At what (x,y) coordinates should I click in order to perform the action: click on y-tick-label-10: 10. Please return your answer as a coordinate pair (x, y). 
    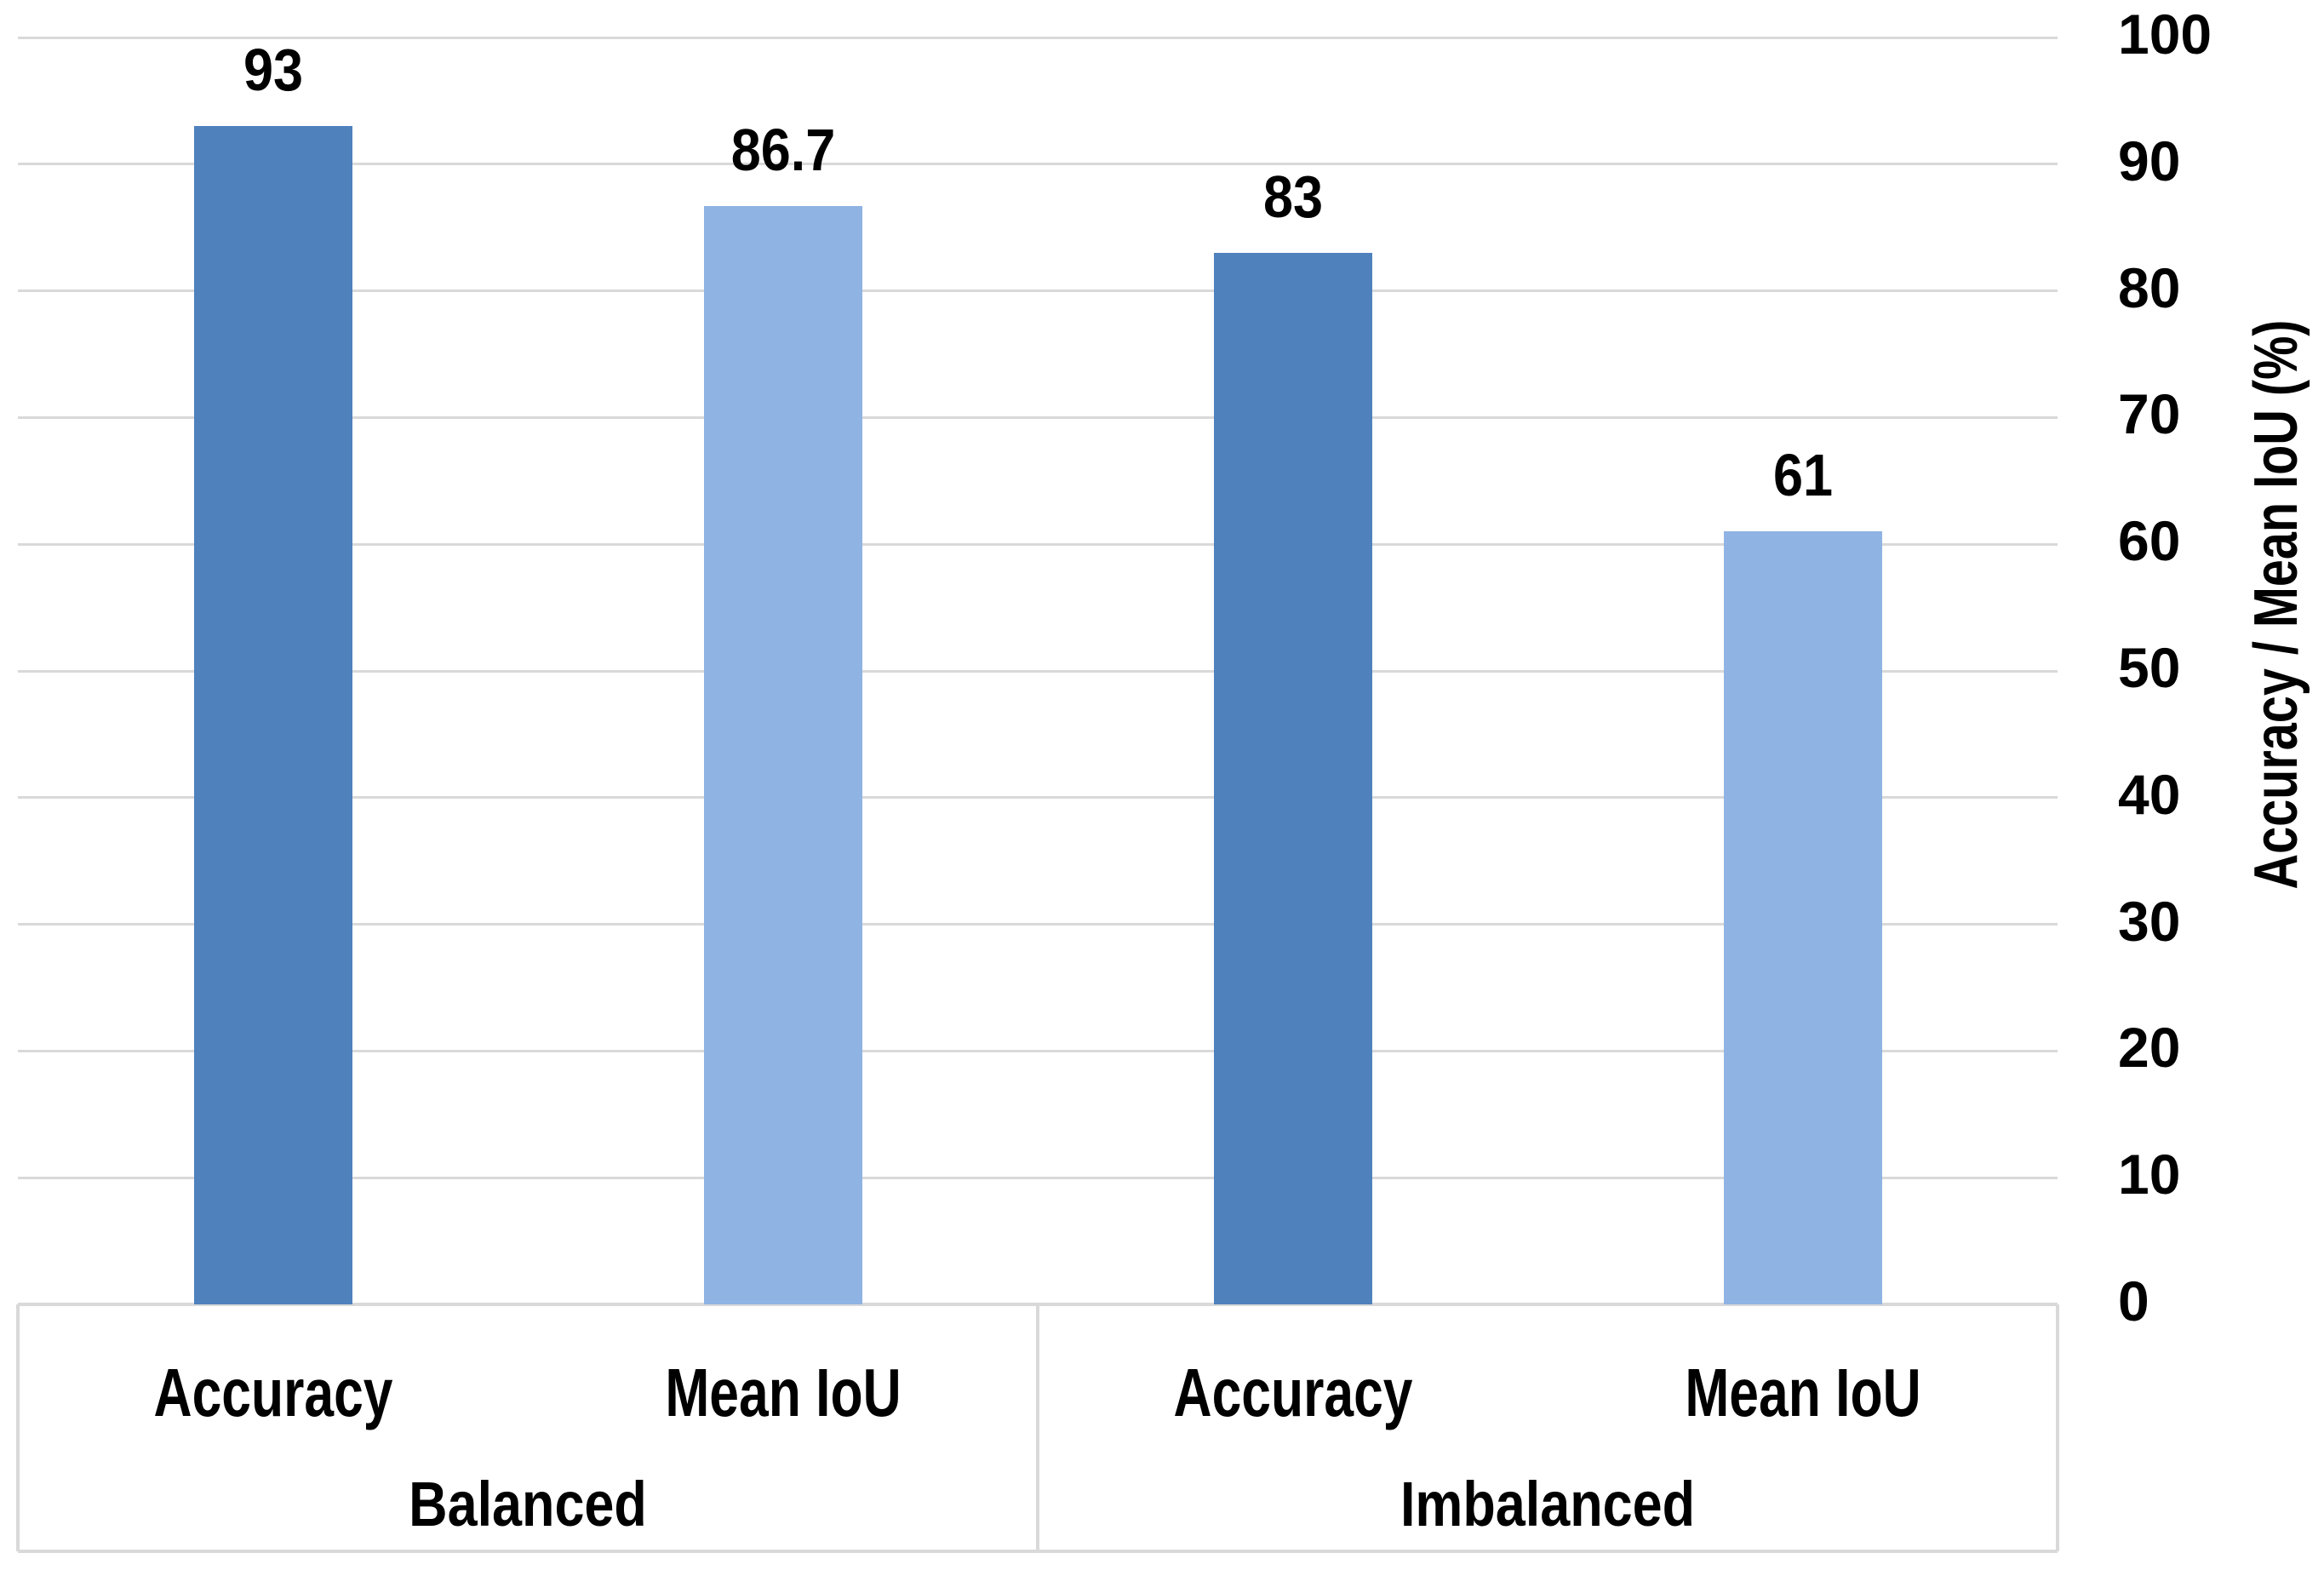
    Looking at the image, I should click on (2149, 1174).